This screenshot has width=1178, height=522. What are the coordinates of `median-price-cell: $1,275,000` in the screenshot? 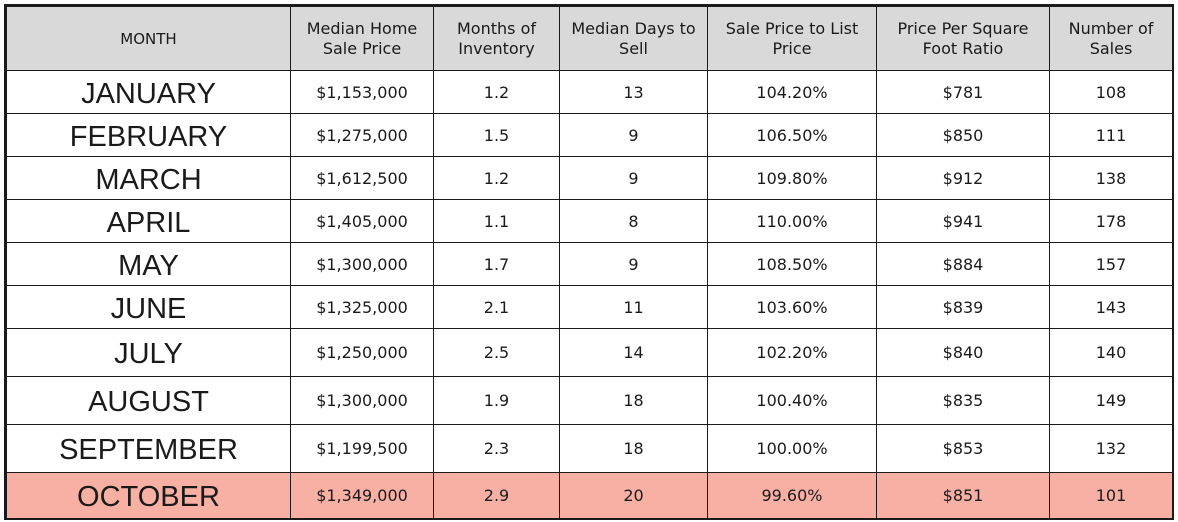 It's located at (362, 135).